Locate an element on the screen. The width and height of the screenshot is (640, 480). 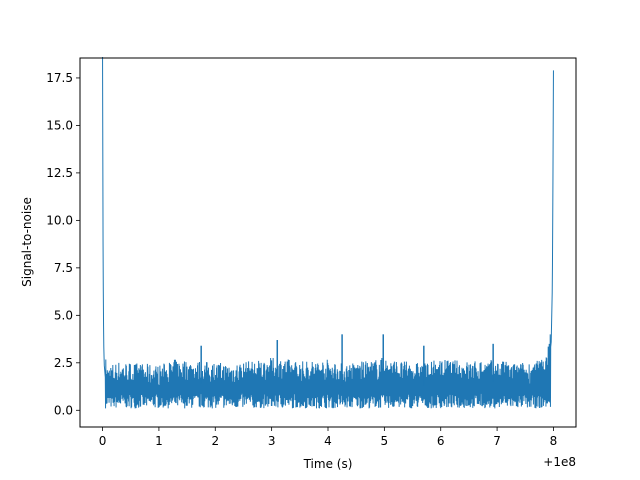
x-axis-ticks: 0 1 2 3 4 5 6 7 8 is located at coordinates (328, 437).